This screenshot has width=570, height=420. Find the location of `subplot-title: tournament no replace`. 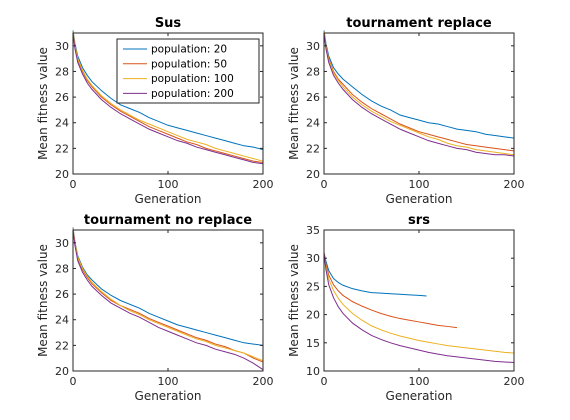

subplot-title: tournament no replace is located at coordinates (168, 220).